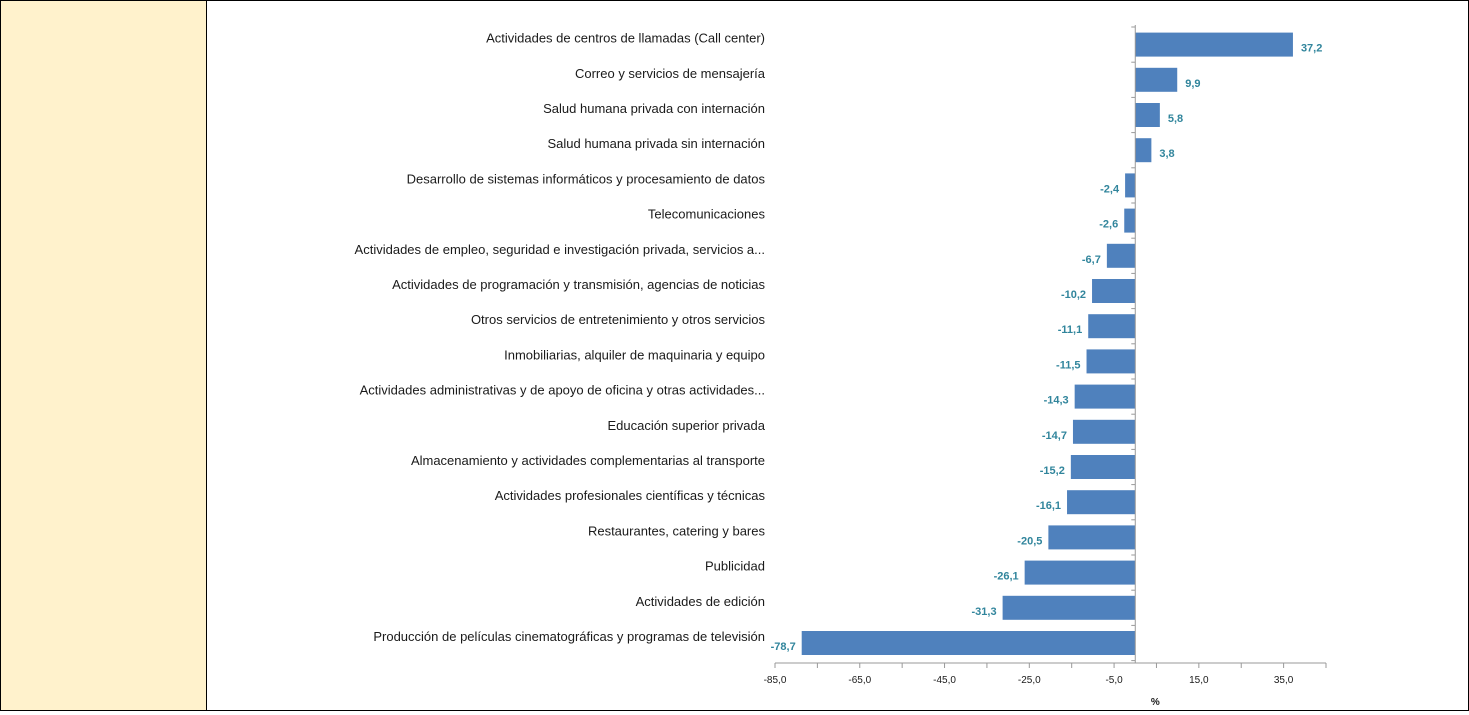 Image resolution: width=1469 pixels, height=715 pixels. What do you see at coordinates (1056, 401) in the screenshot?
I see `value-label: -14,3` at bounding box center [1056, 401].